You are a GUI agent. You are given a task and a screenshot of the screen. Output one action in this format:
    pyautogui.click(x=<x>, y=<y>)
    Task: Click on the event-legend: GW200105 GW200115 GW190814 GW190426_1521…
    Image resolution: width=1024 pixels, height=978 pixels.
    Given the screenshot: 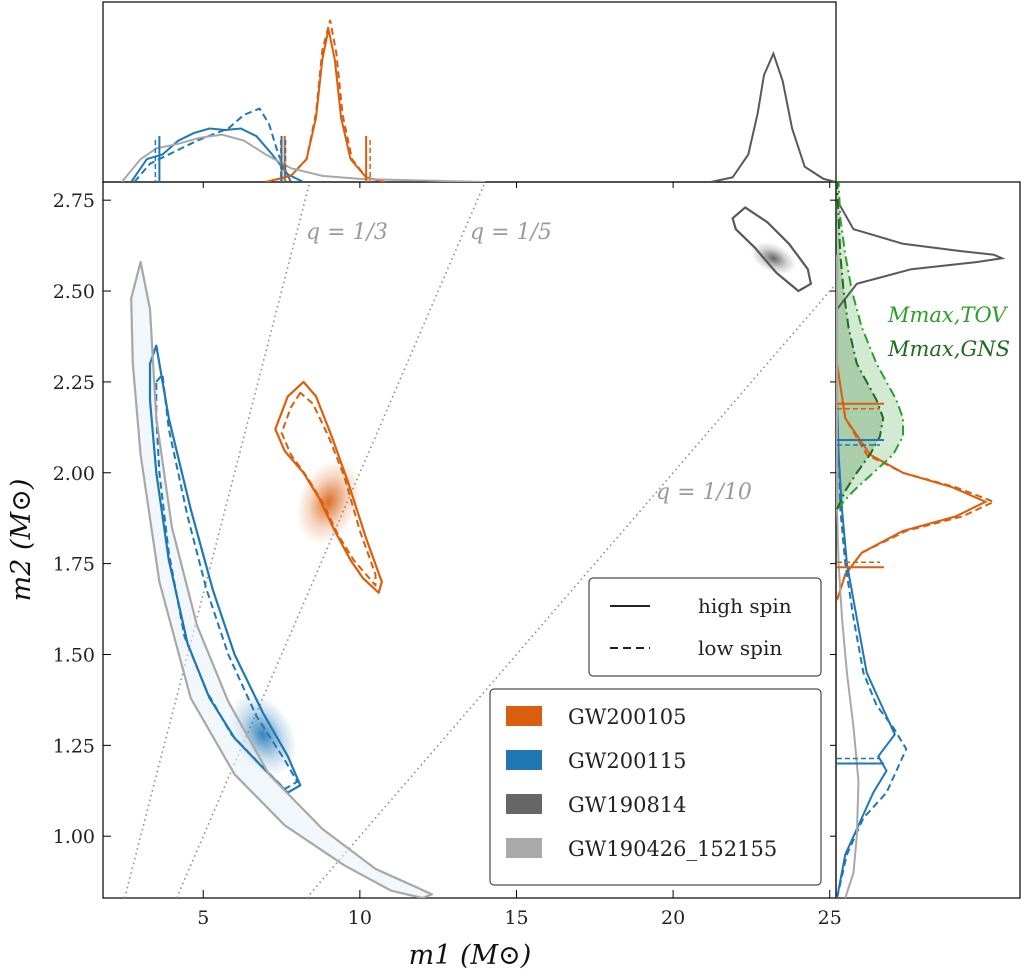 What is the action you would take?
    pyautogui.click(x=655, y=787)
    